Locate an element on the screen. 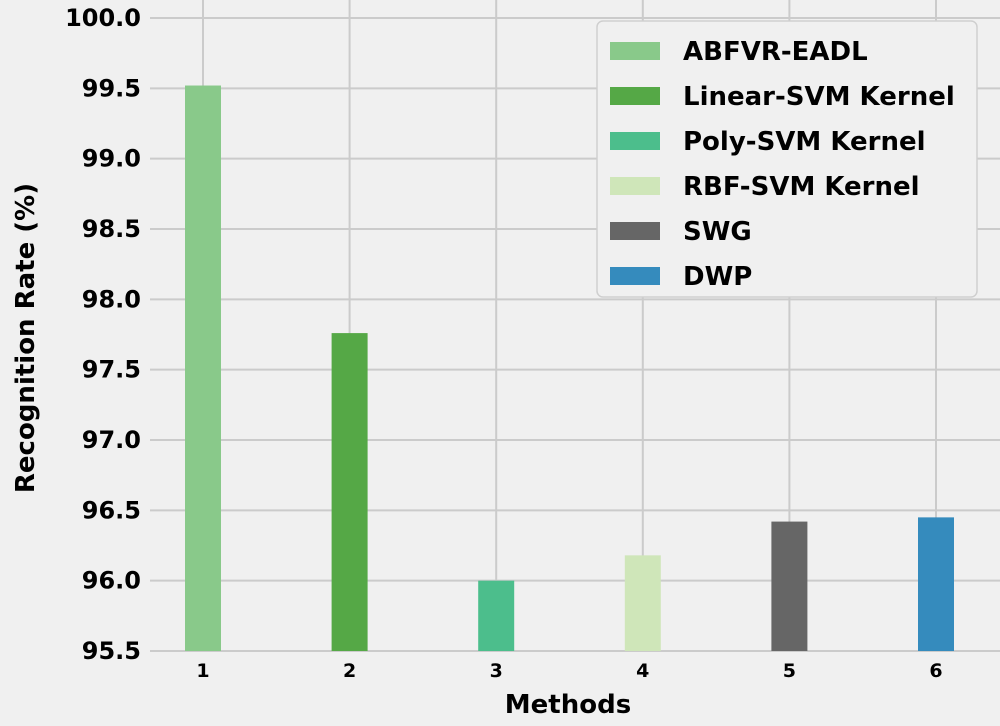 The height and width of the screenshot is (726, 1000). bar-poly-svm-kernel is located at coordinates (496, 615).